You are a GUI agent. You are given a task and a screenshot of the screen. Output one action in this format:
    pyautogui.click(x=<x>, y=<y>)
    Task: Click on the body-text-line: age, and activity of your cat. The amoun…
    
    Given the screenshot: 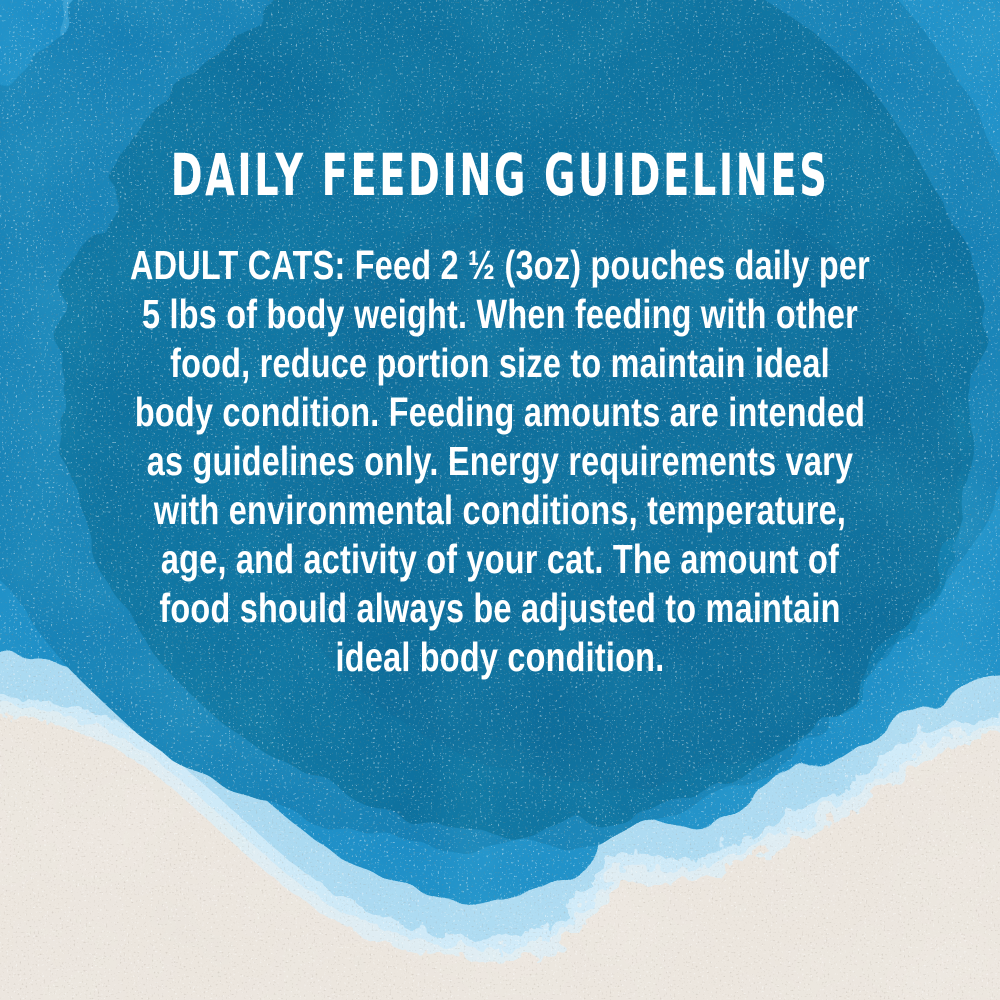 What is the action you would take?
    pyautogui.click(x=500, y=559)
    